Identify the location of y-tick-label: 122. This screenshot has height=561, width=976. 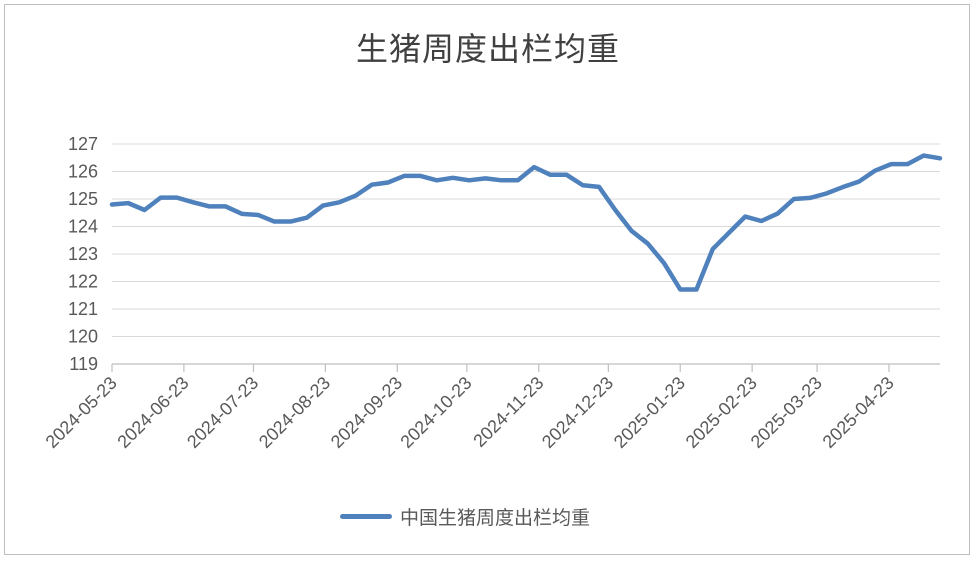
(83, 282).